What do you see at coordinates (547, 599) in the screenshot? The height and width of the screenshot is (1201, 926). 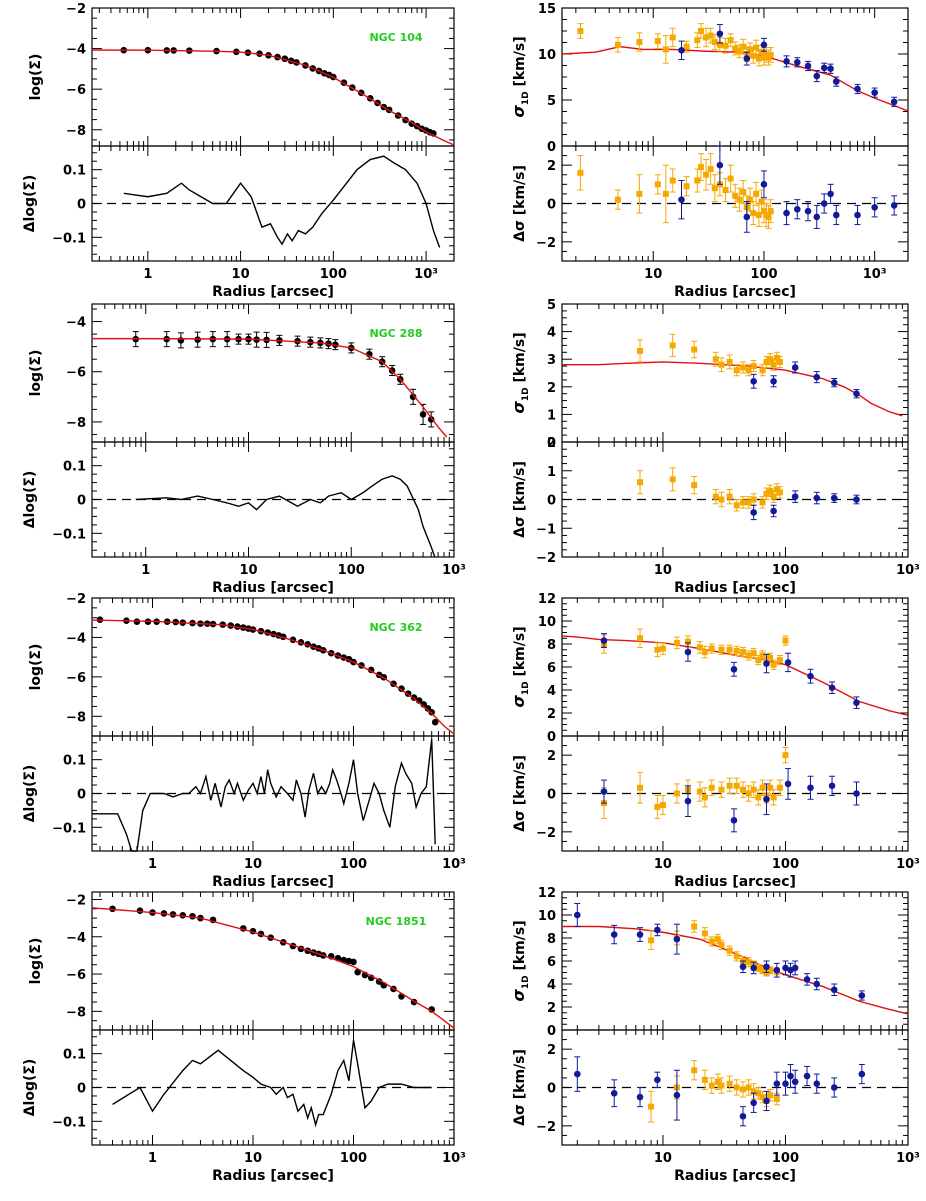 I see `y-tick-label: 12` at bounding box center [547, 599].